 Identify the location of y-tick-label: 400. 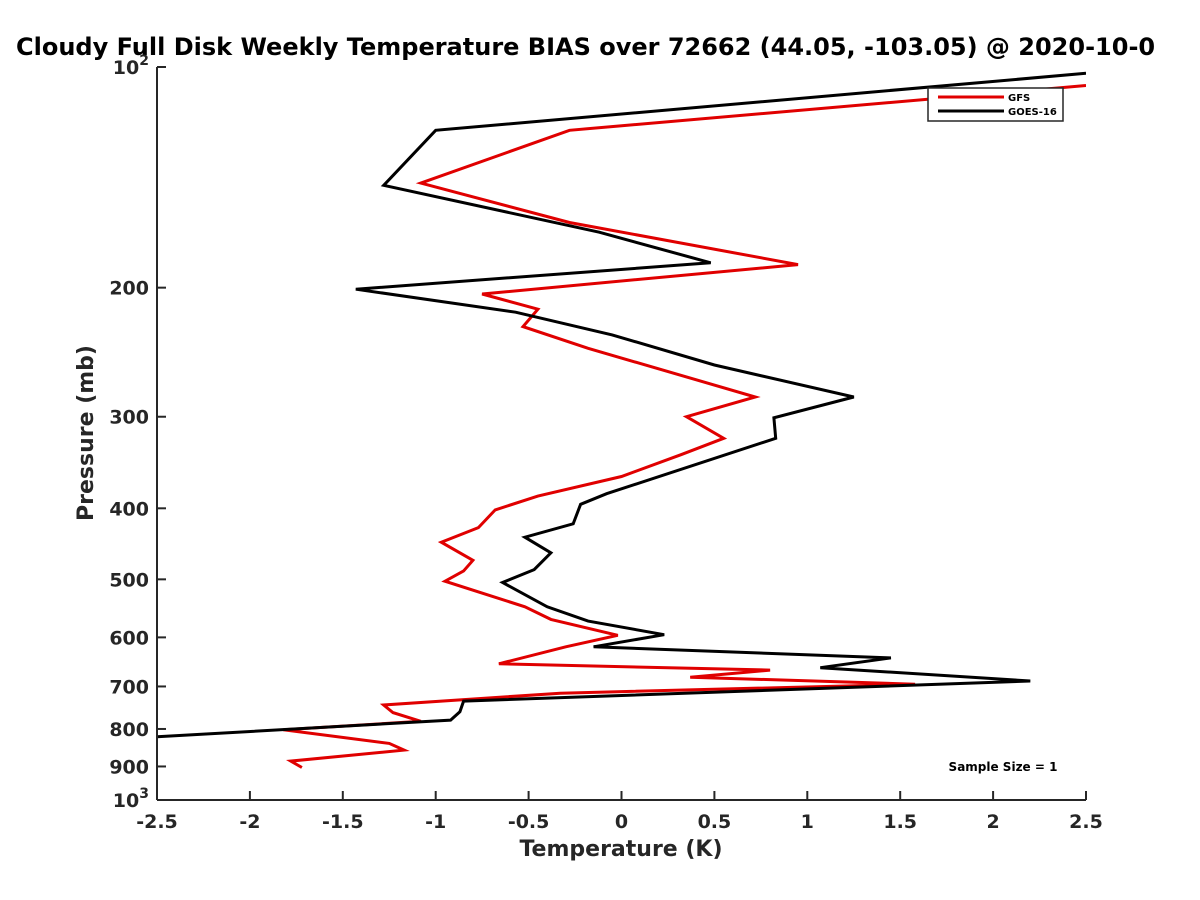
(129, 509).